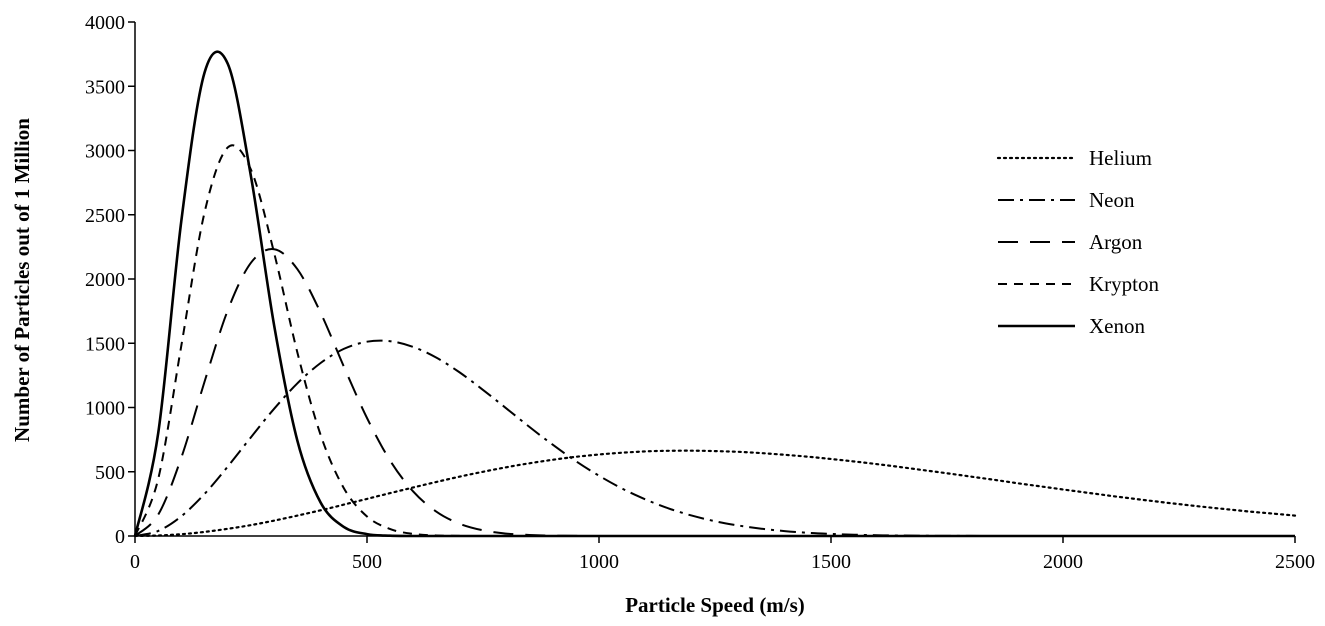 The width and height of the screenshot is (1325, 626). Describe the element at coordinates (105, 216) in the screenshot. I see `y-tick-label: 2500` at that location.